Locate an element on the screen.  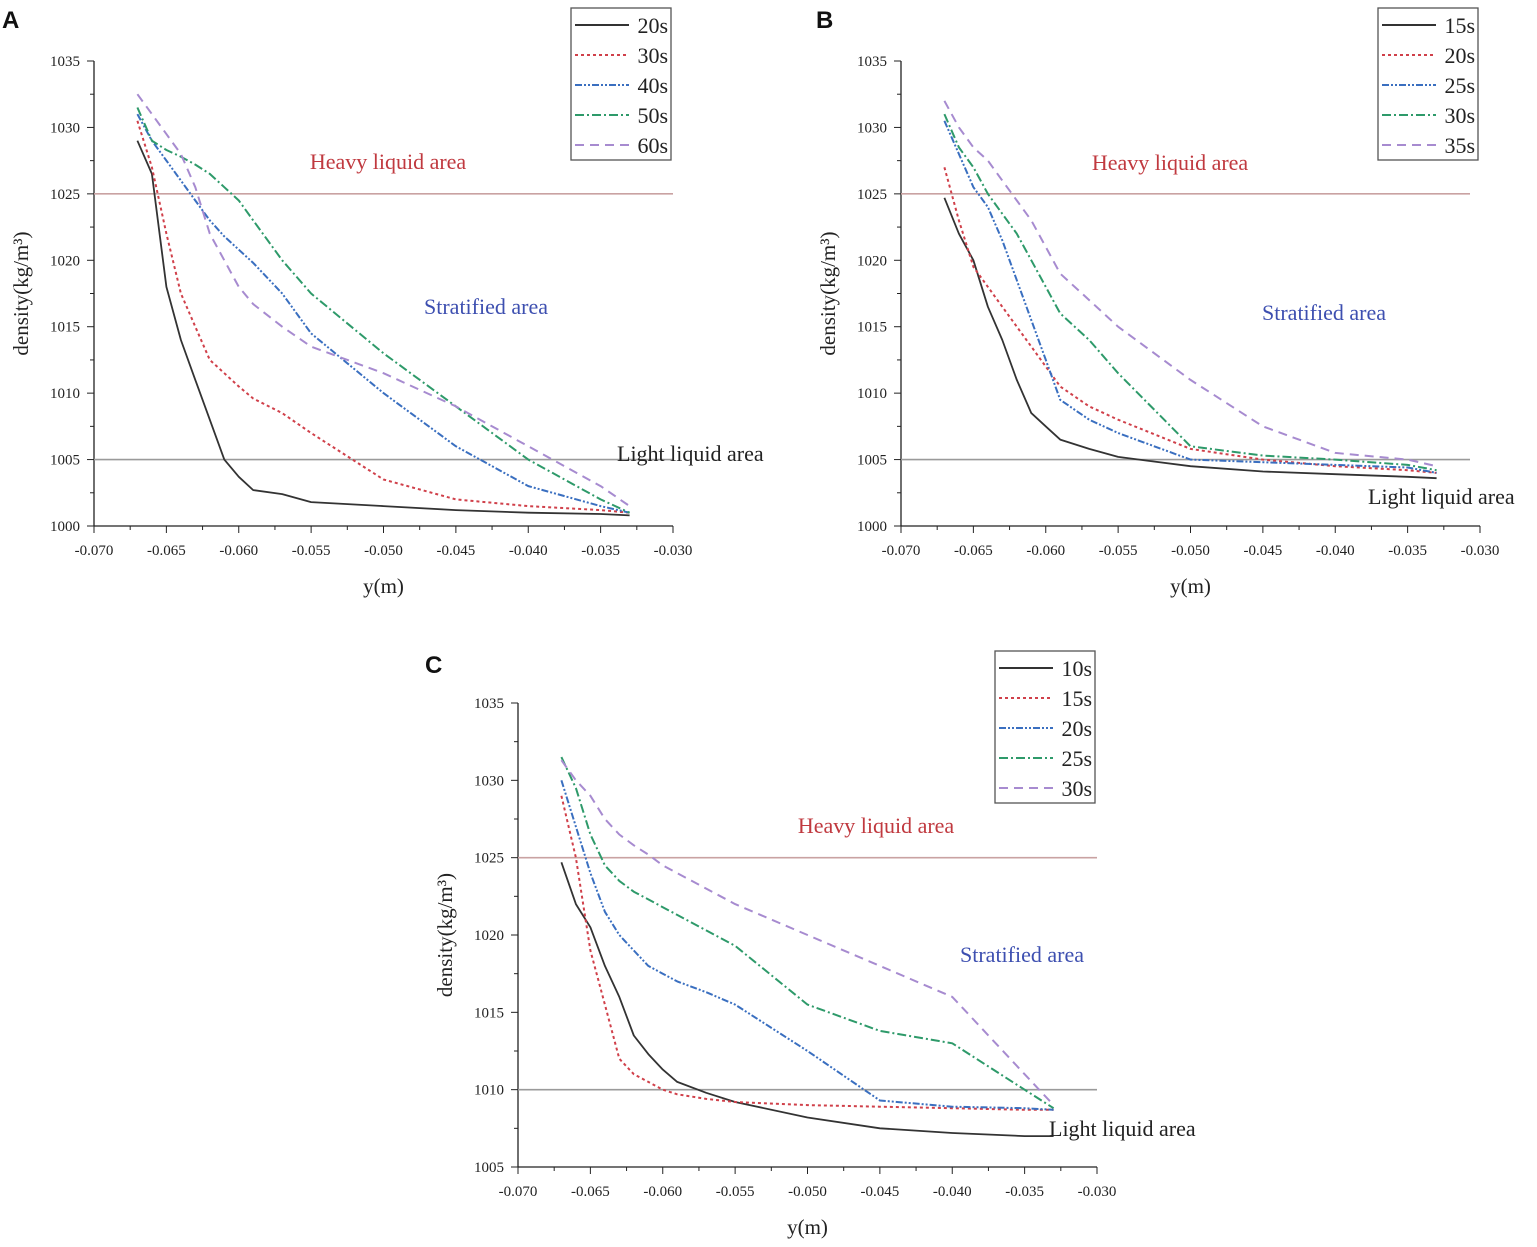
legend-label: 60s is located at coordinates (652, 145).